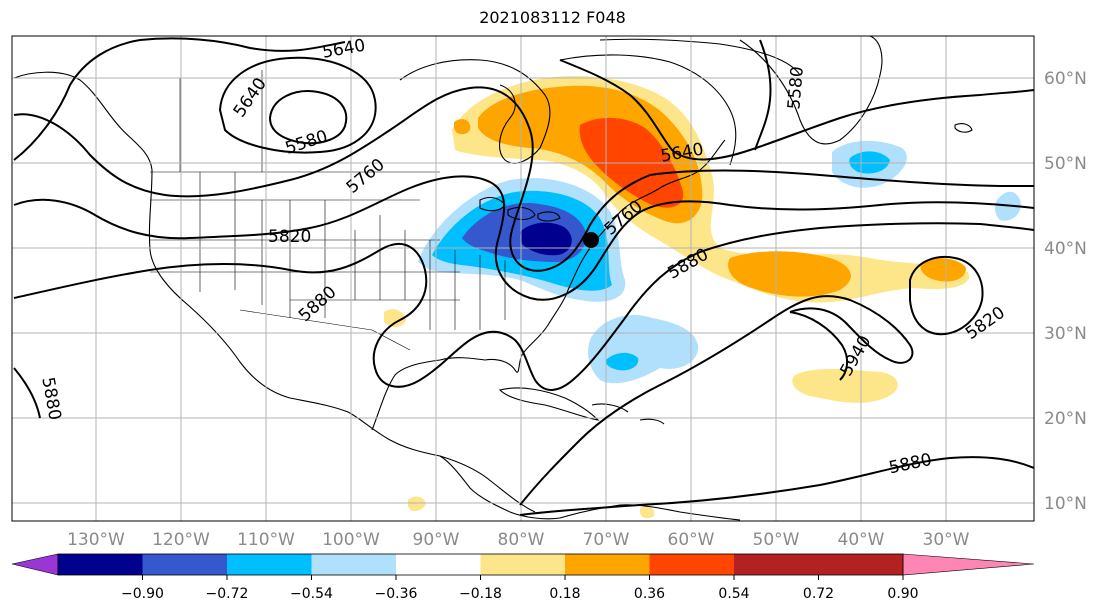  I want to click on lat-label: 50°N, so click(1065, 164).